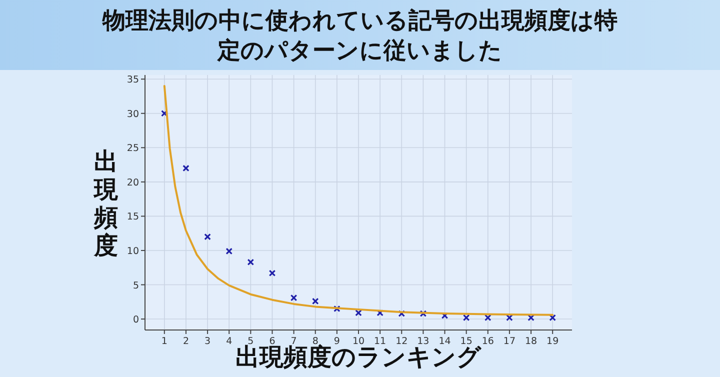 The image size is (720, 377). Describe the element at coordinates (552, 341) in the screenshot. I see `x-tick-label: 19` at that location.